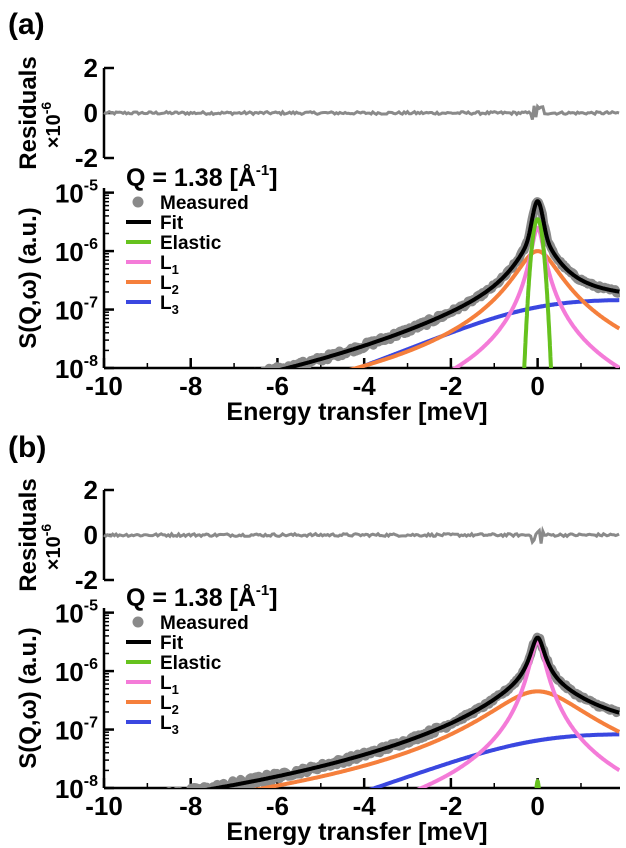 This screenshot has width=626, height=848. What do you see at coordinates (494, 760) in the screenshot?
I see `series-l3` at bounding box center [494, 760].